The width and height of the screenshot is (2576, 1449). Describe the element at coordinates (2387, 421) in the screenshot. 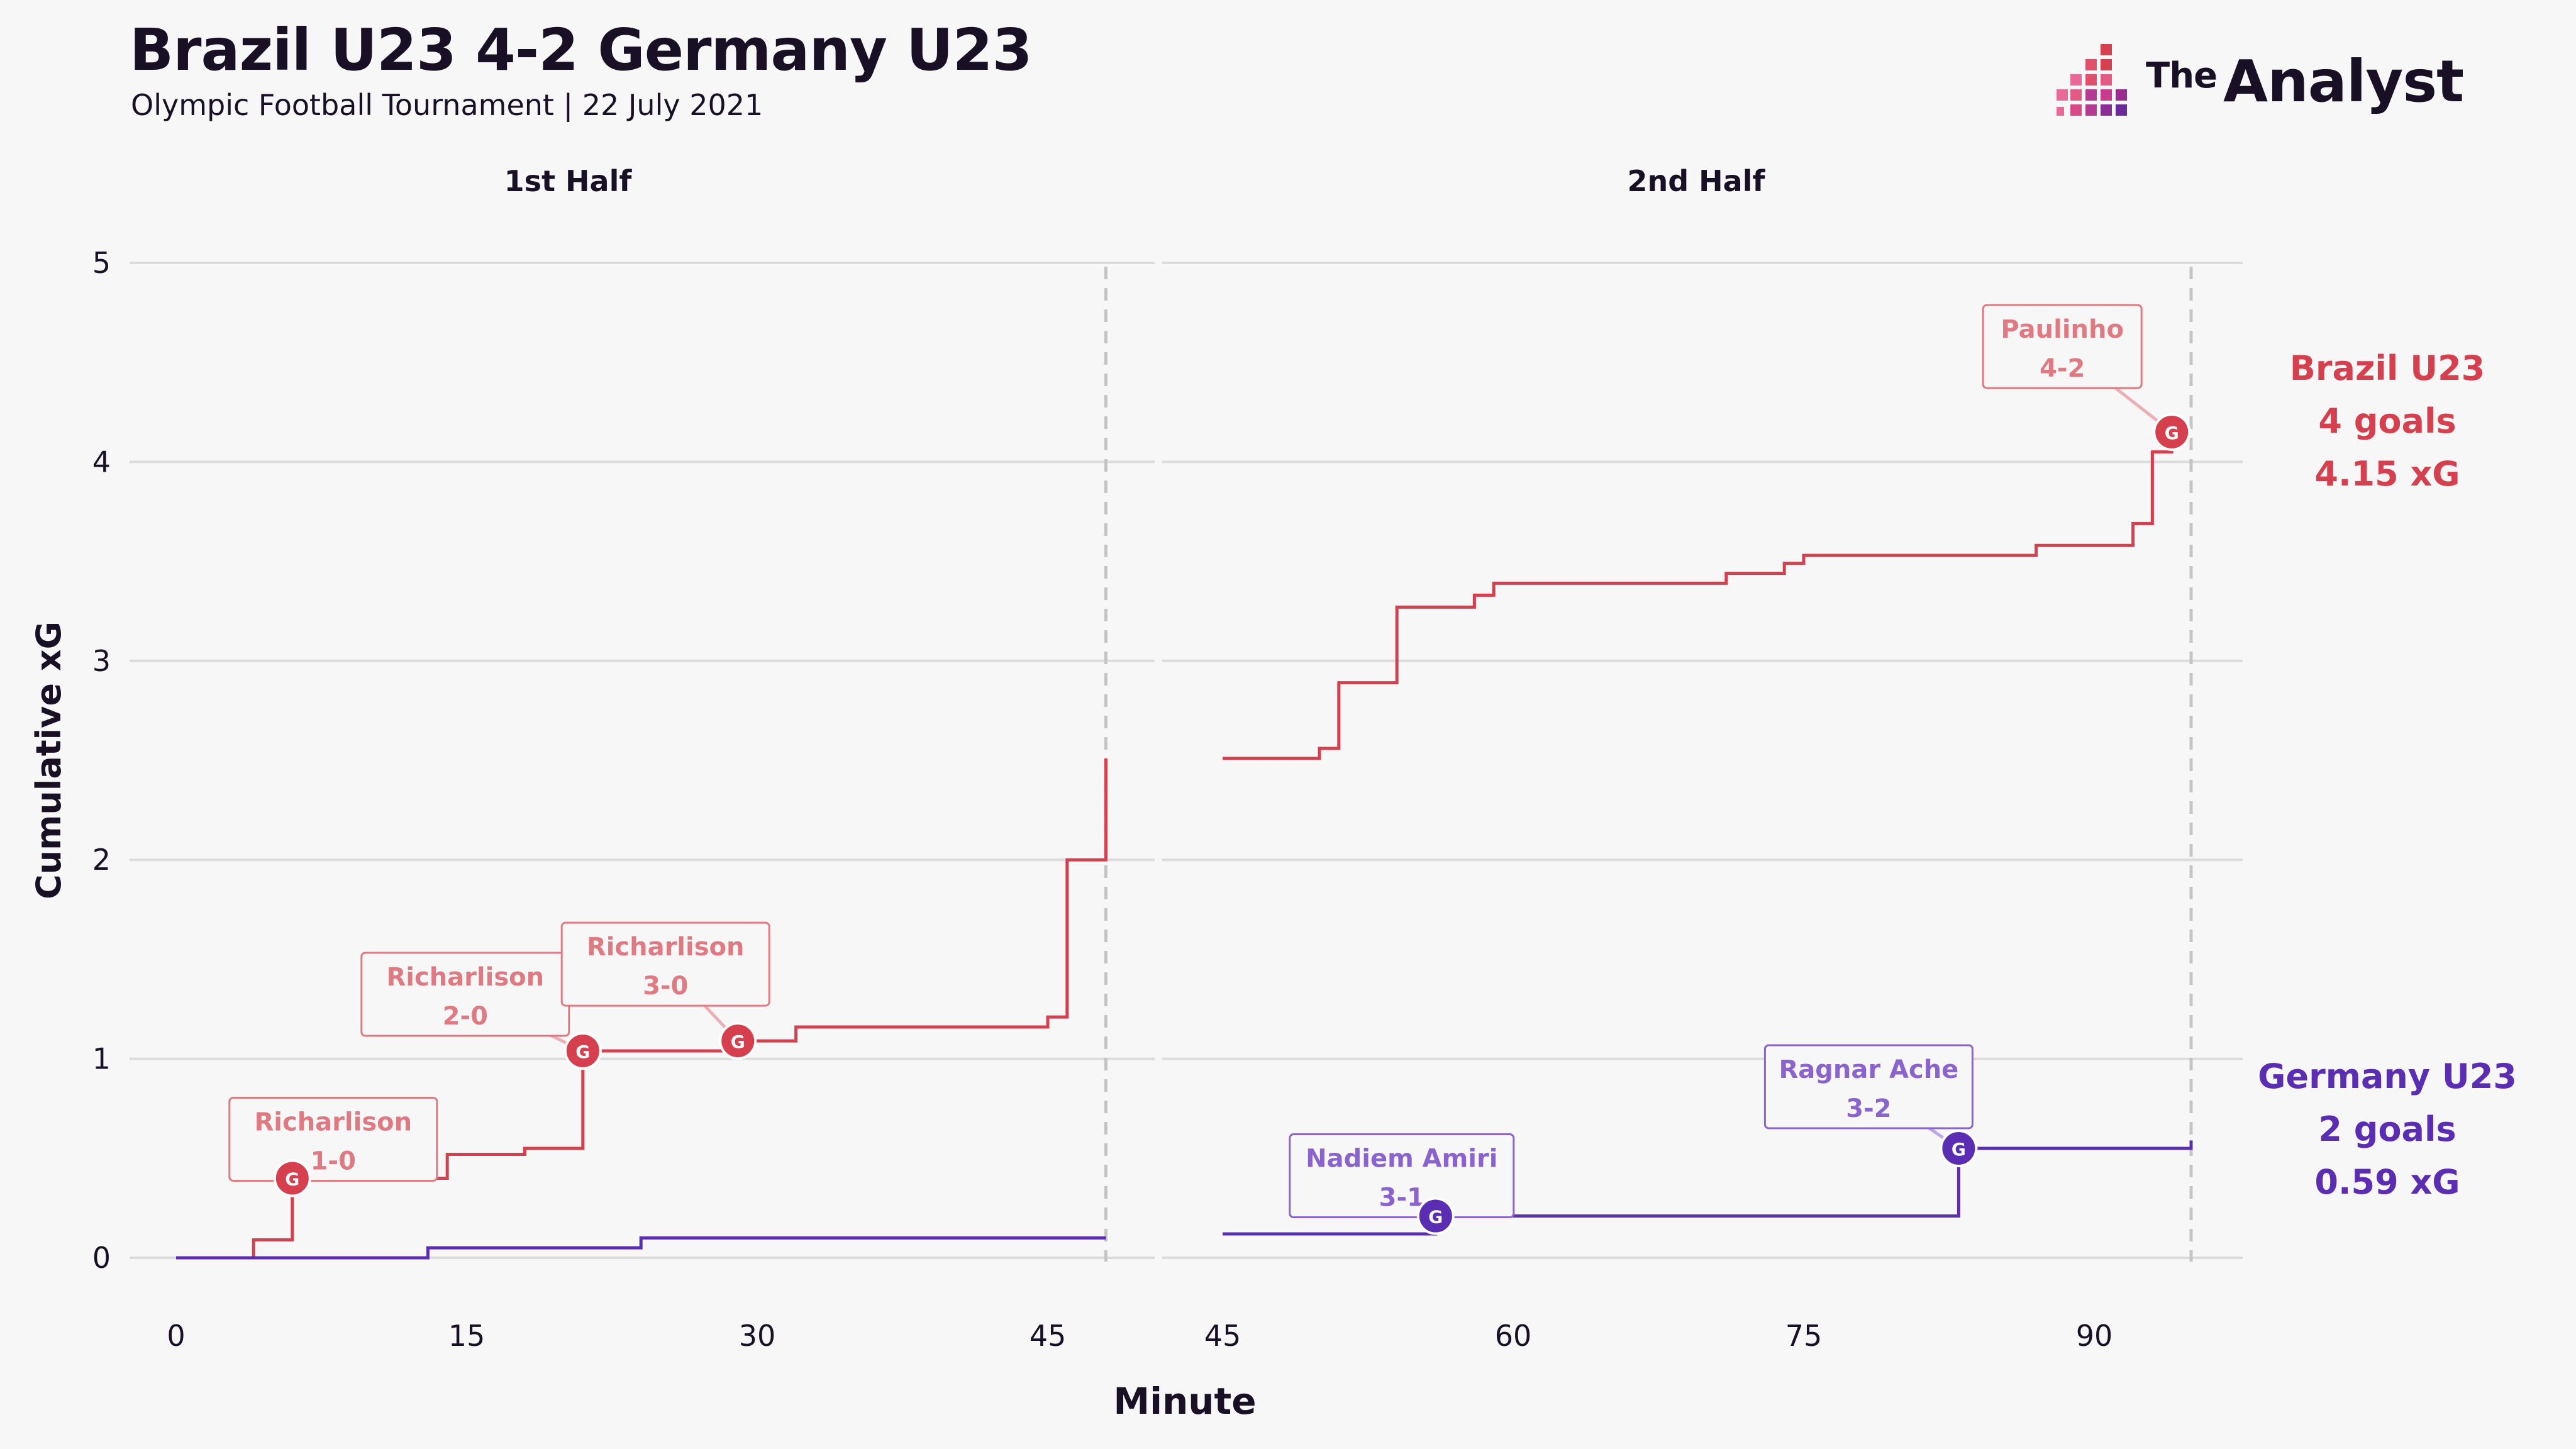

I see `summary-brazil-goals: 4 goals` at that location.